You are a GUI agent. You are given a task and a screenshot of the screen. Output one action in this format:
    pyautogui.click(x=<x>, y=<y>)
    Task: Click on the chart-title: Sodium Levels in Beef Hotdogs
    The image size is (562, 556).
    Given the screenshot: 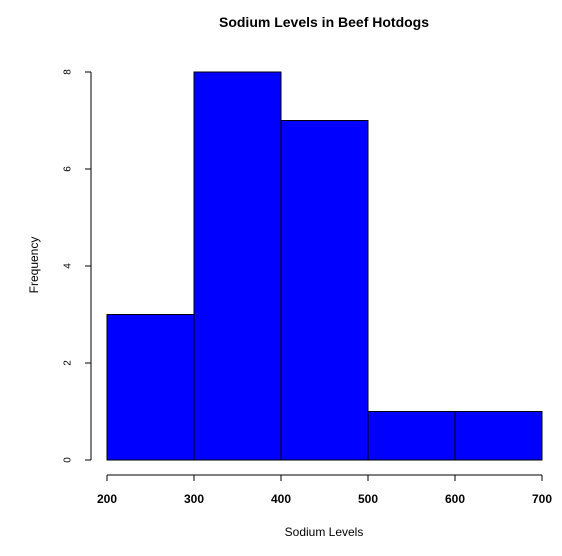 What is the action you would take?
    pyautogui.click(x=324, y=22)
    